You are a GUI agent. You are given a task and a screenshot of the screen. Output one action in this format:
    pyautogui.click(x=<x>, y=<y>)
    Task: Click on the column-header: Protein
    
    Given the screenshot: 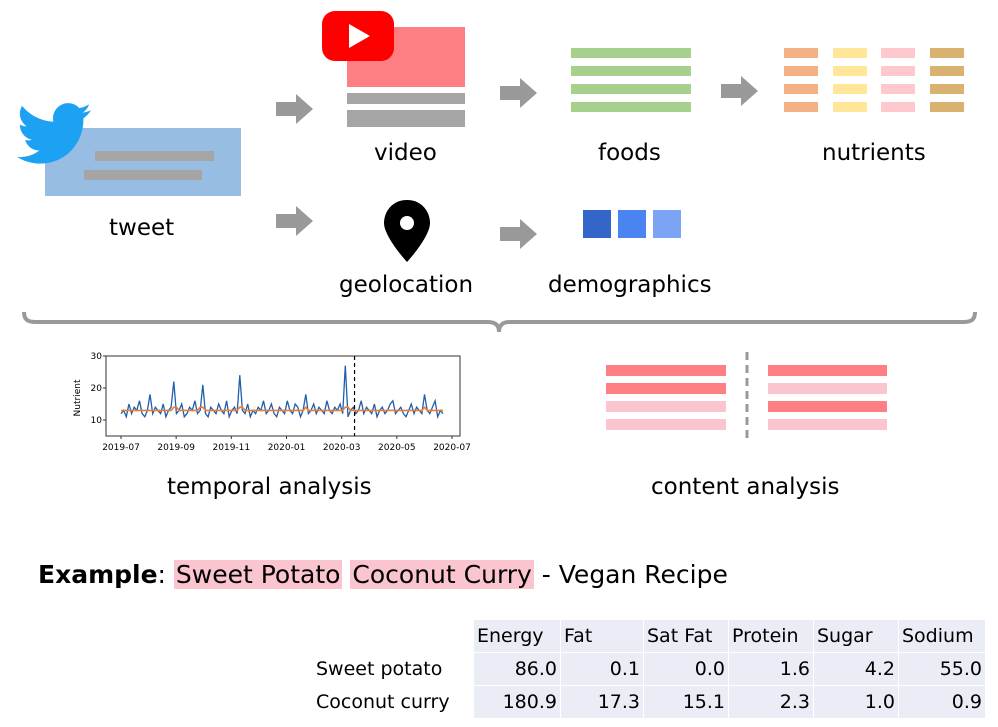 What is the action you would take?
    pyautogui.click(x=771, y=636)
    